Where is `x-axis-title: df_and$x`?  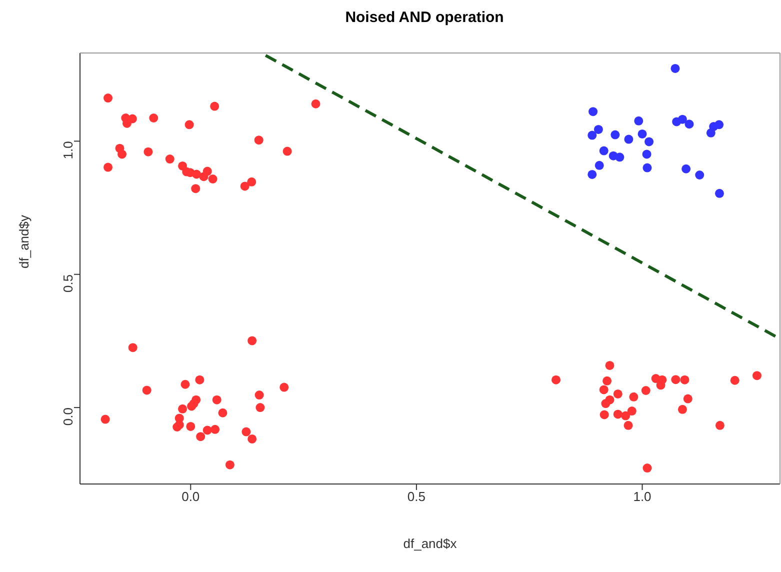 x-axis-title: df_and$x is located at coordinates (430, 543).